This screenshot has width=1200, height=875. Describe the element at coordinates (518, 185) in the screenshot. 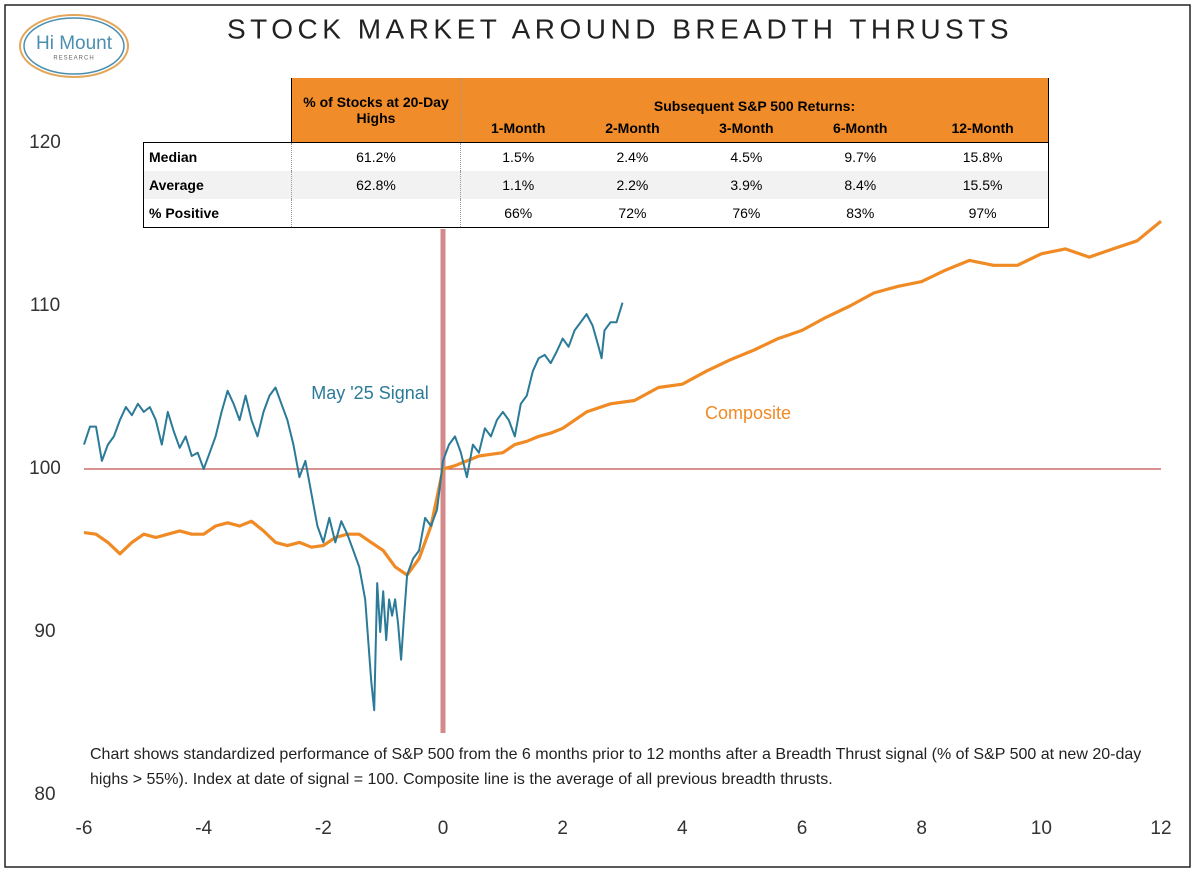

I see `table-cell: 1.1%` at that location.